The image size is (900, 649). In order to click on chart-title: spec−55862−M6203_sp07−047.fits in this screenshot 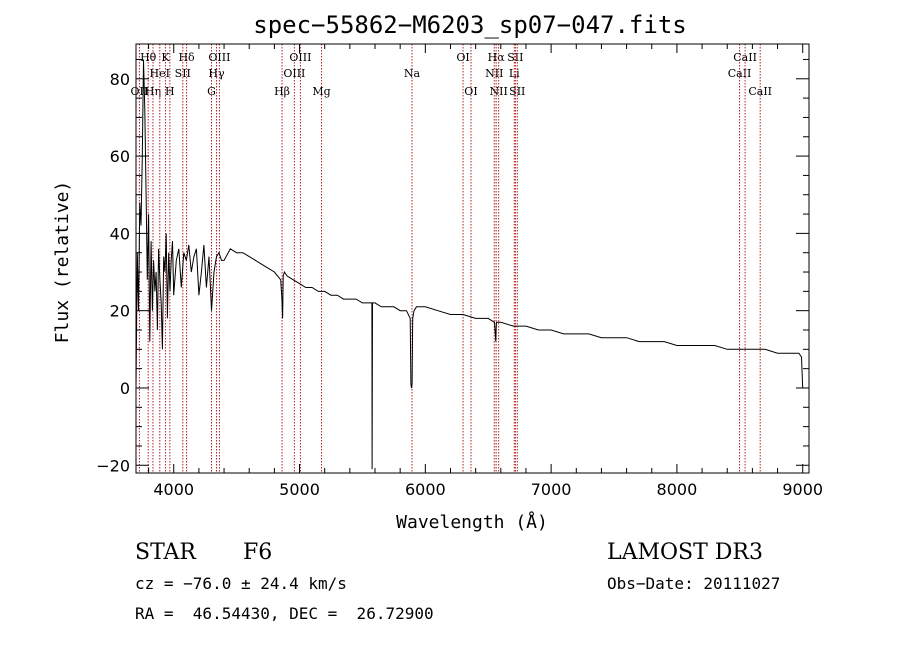, I will do `click(469, 25)`.